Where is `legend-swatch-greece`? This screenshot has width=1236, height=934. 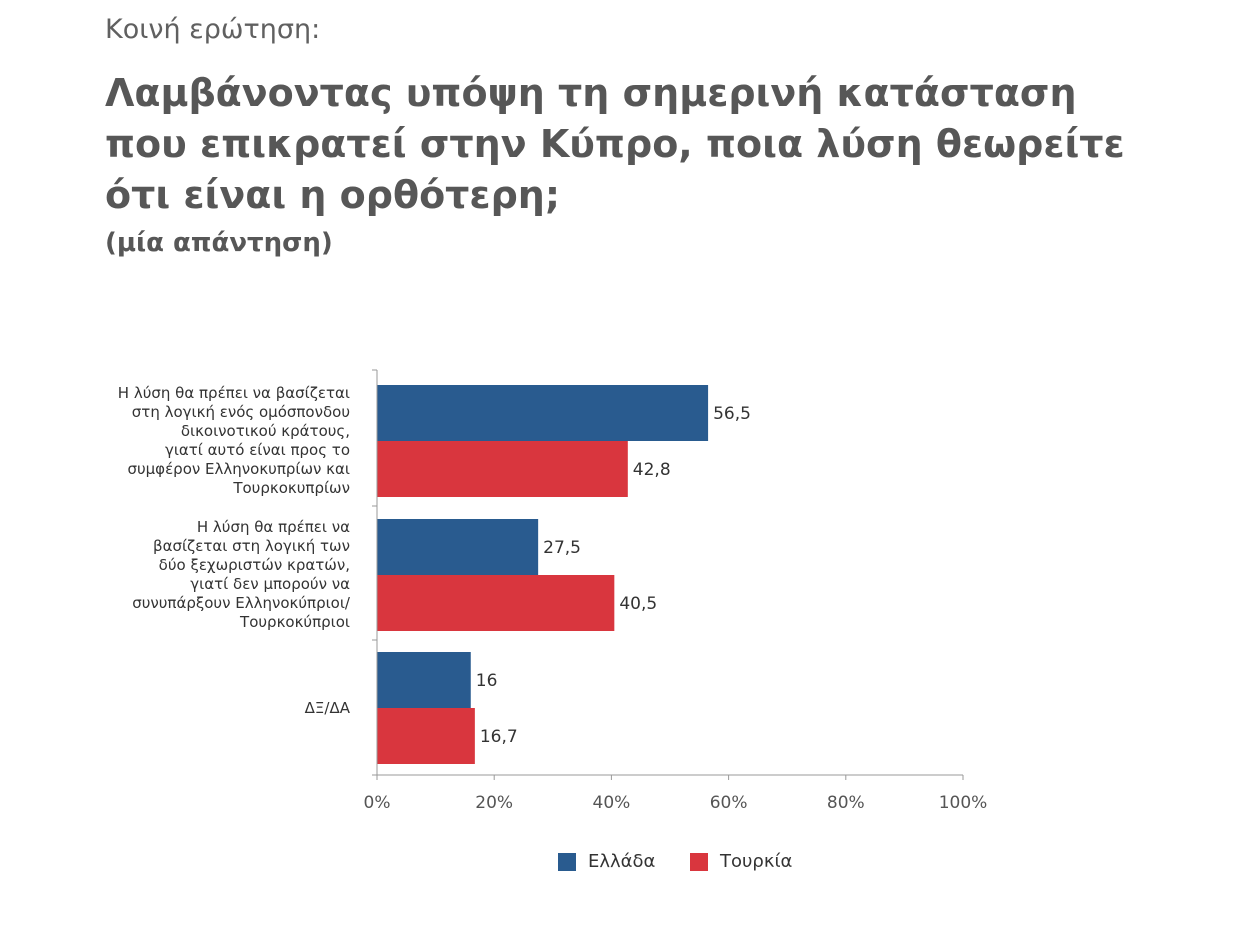 legend-swatch-greece is located at coordinates (567, 861).